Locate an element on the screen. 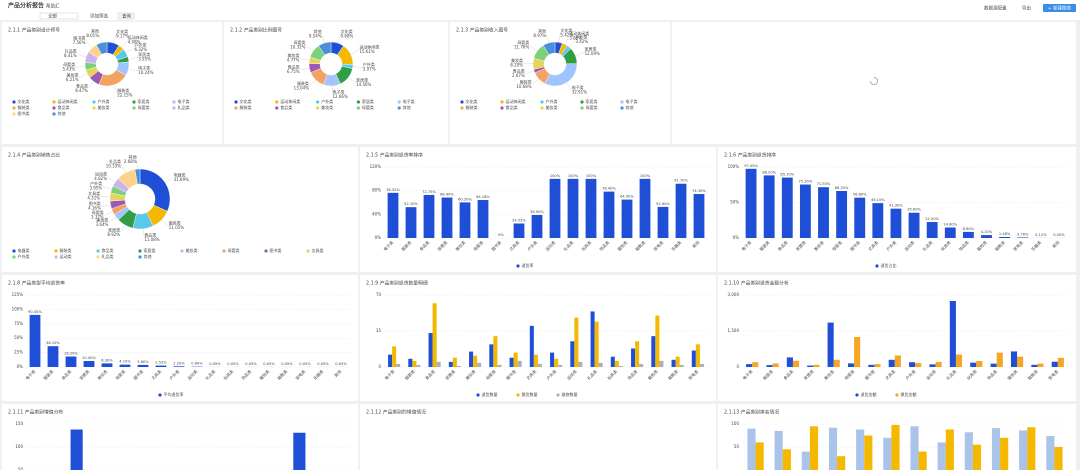 The height and width of the screenshot is (470, 1080). slice-value: 8.20% is located at coordinates (516, 65).